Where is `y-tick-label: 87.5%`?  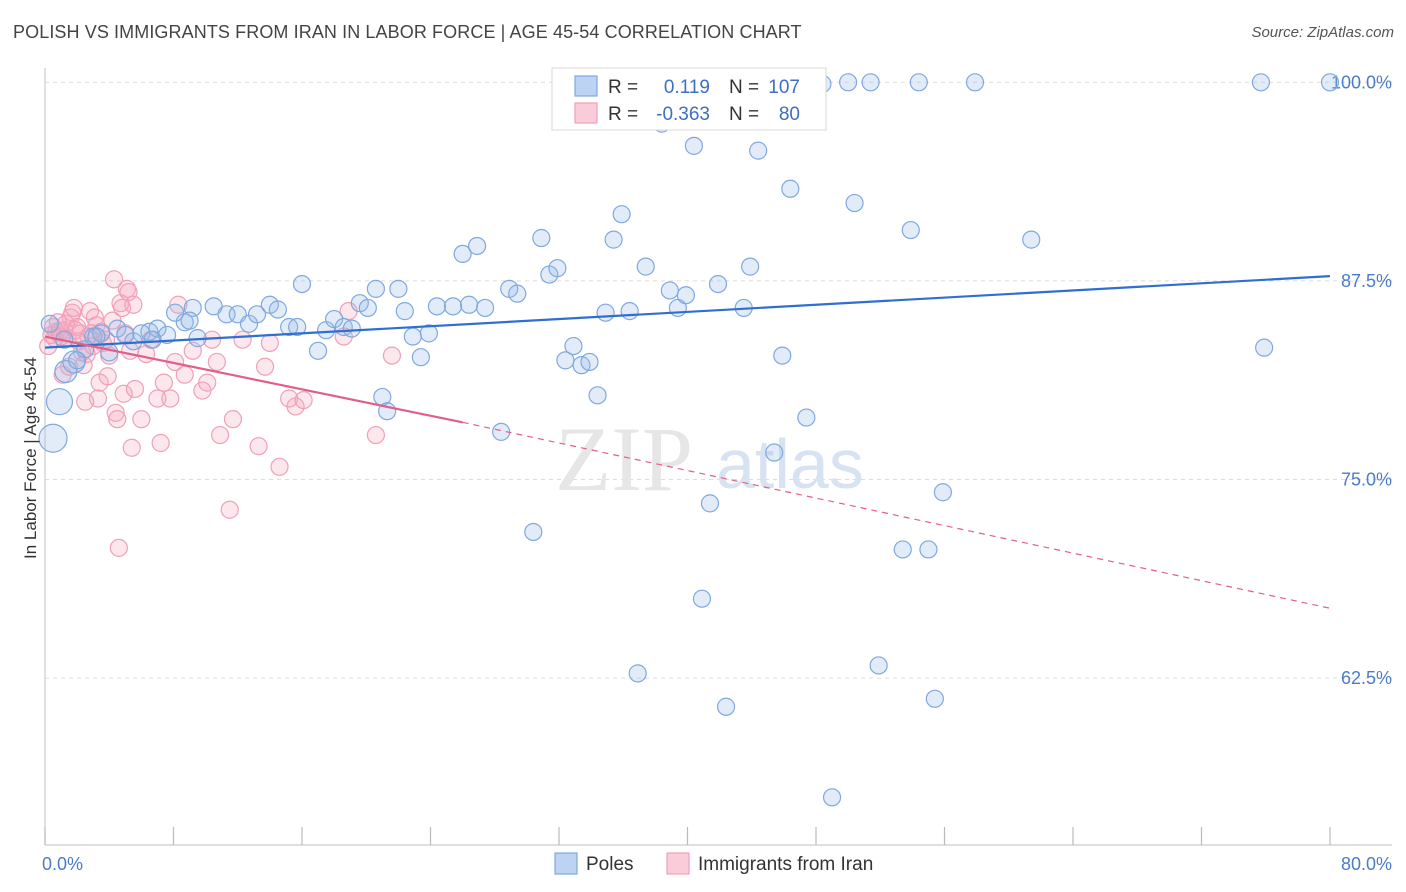 y-tick-label: 87.5% is located at coordinates (1366, 281).